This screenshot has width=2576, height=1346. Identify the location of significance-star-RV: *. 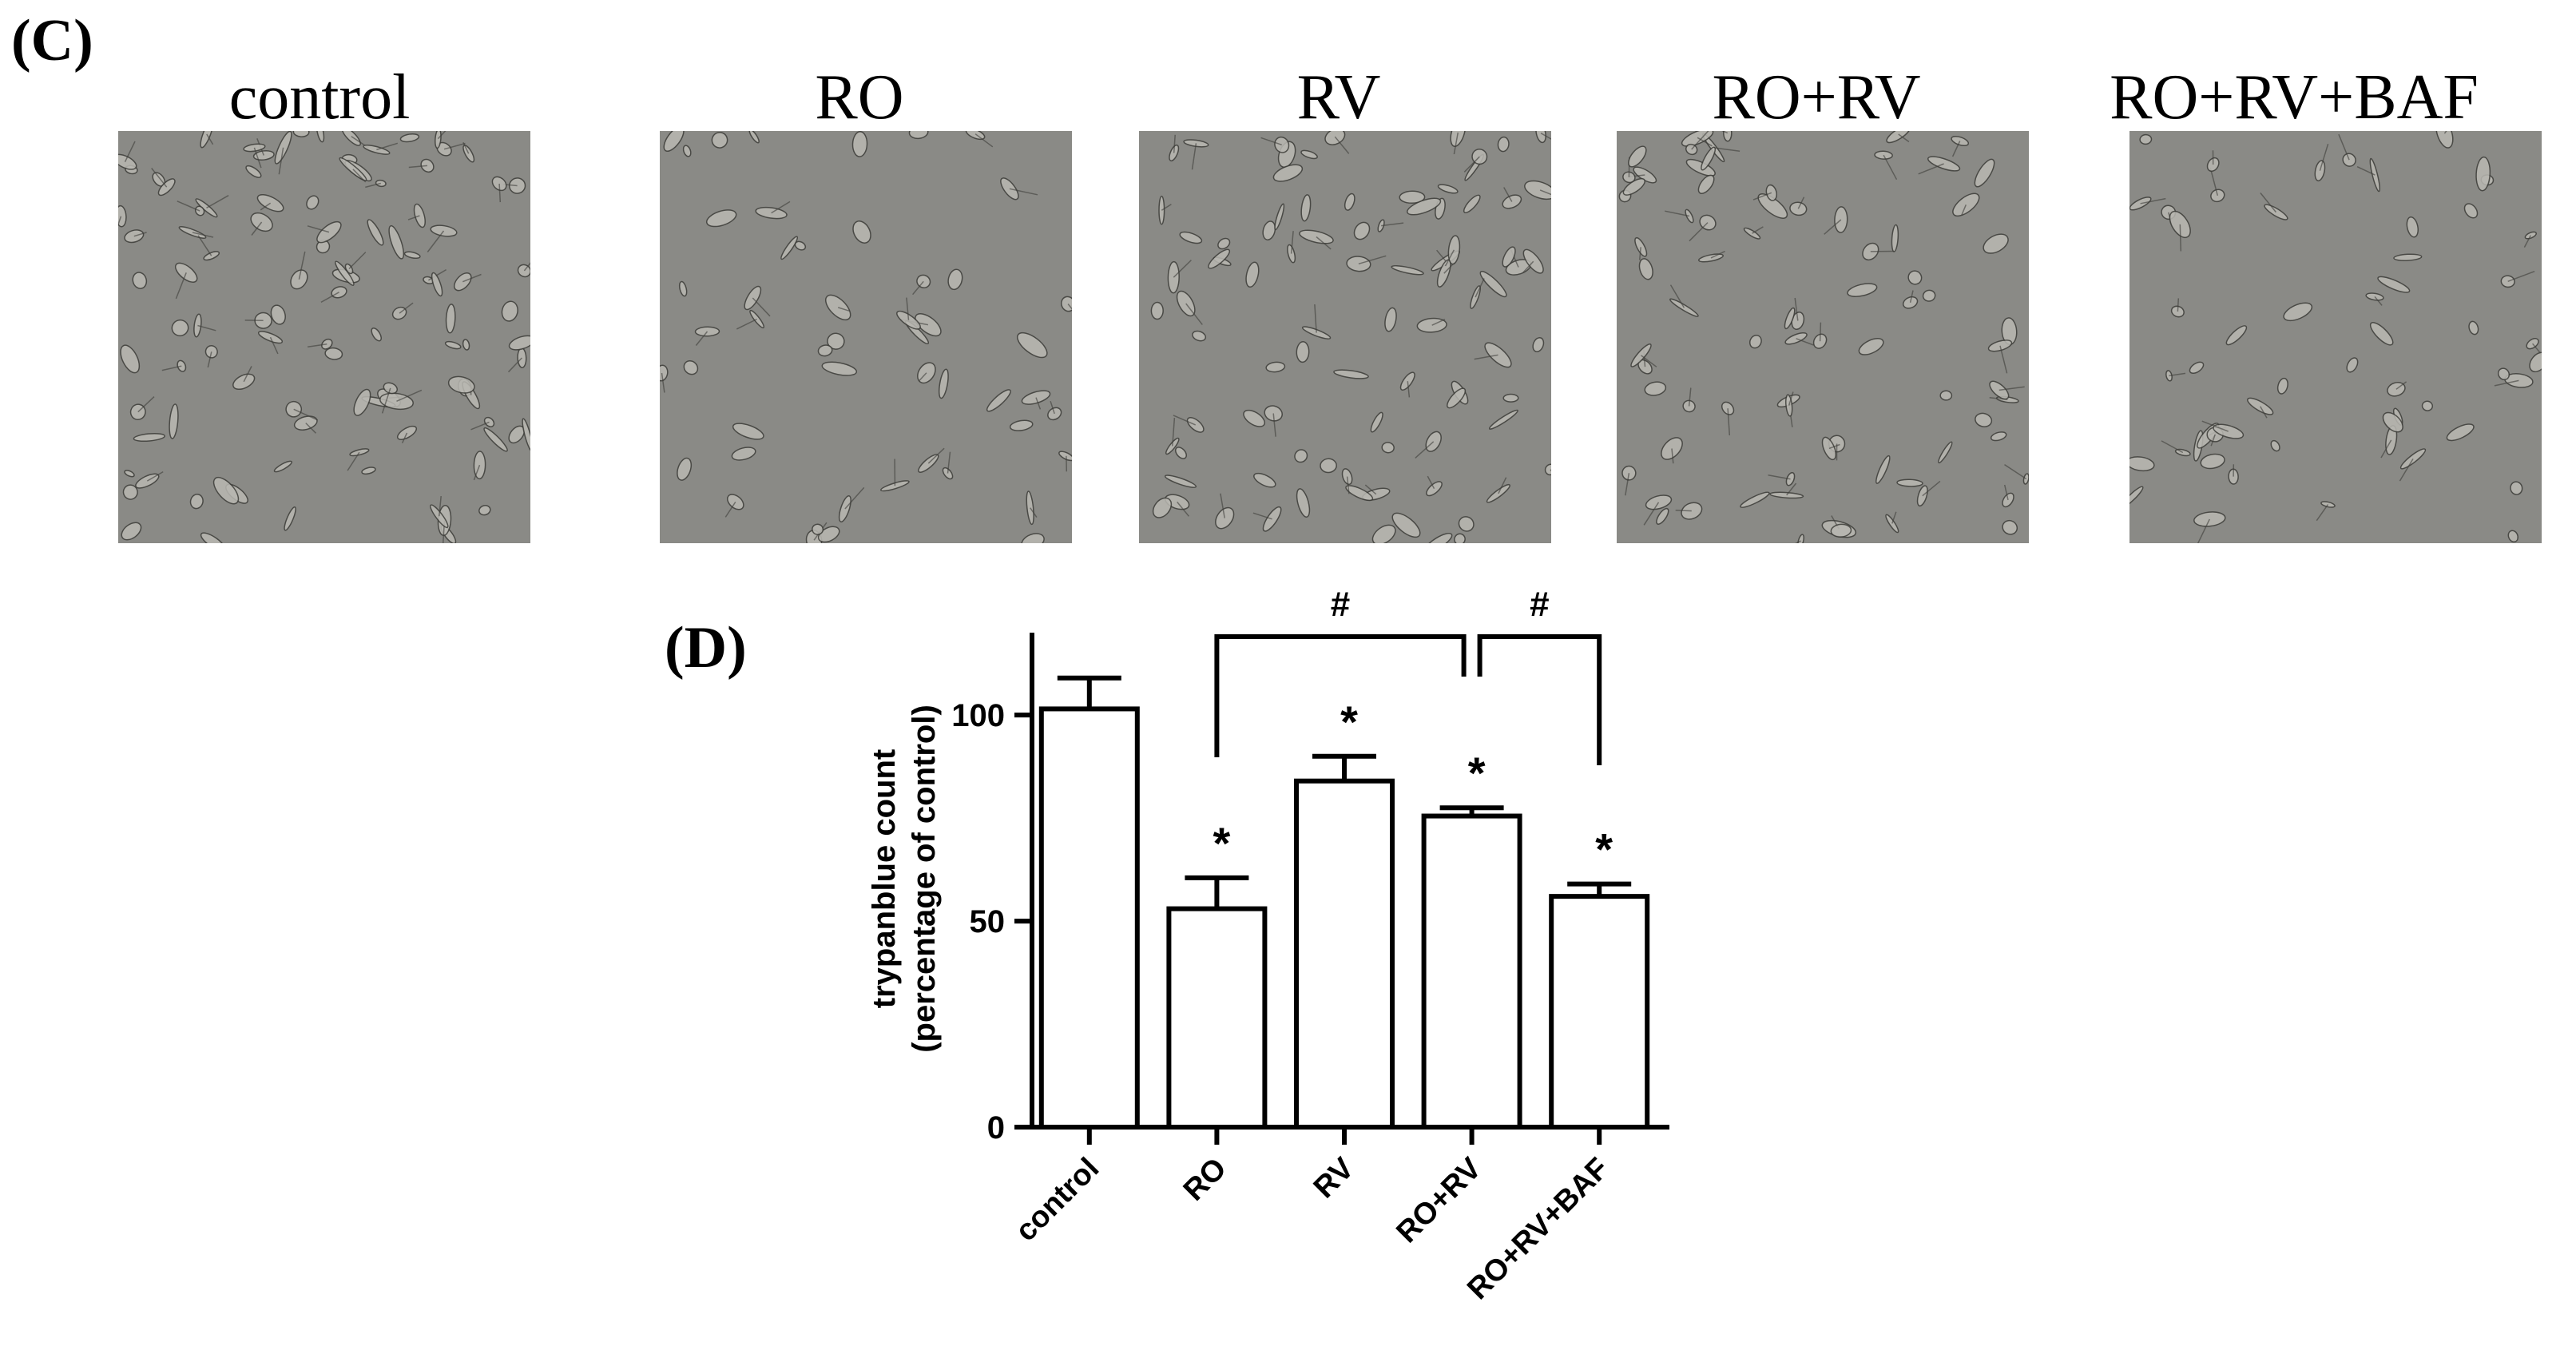
(1349, 722).